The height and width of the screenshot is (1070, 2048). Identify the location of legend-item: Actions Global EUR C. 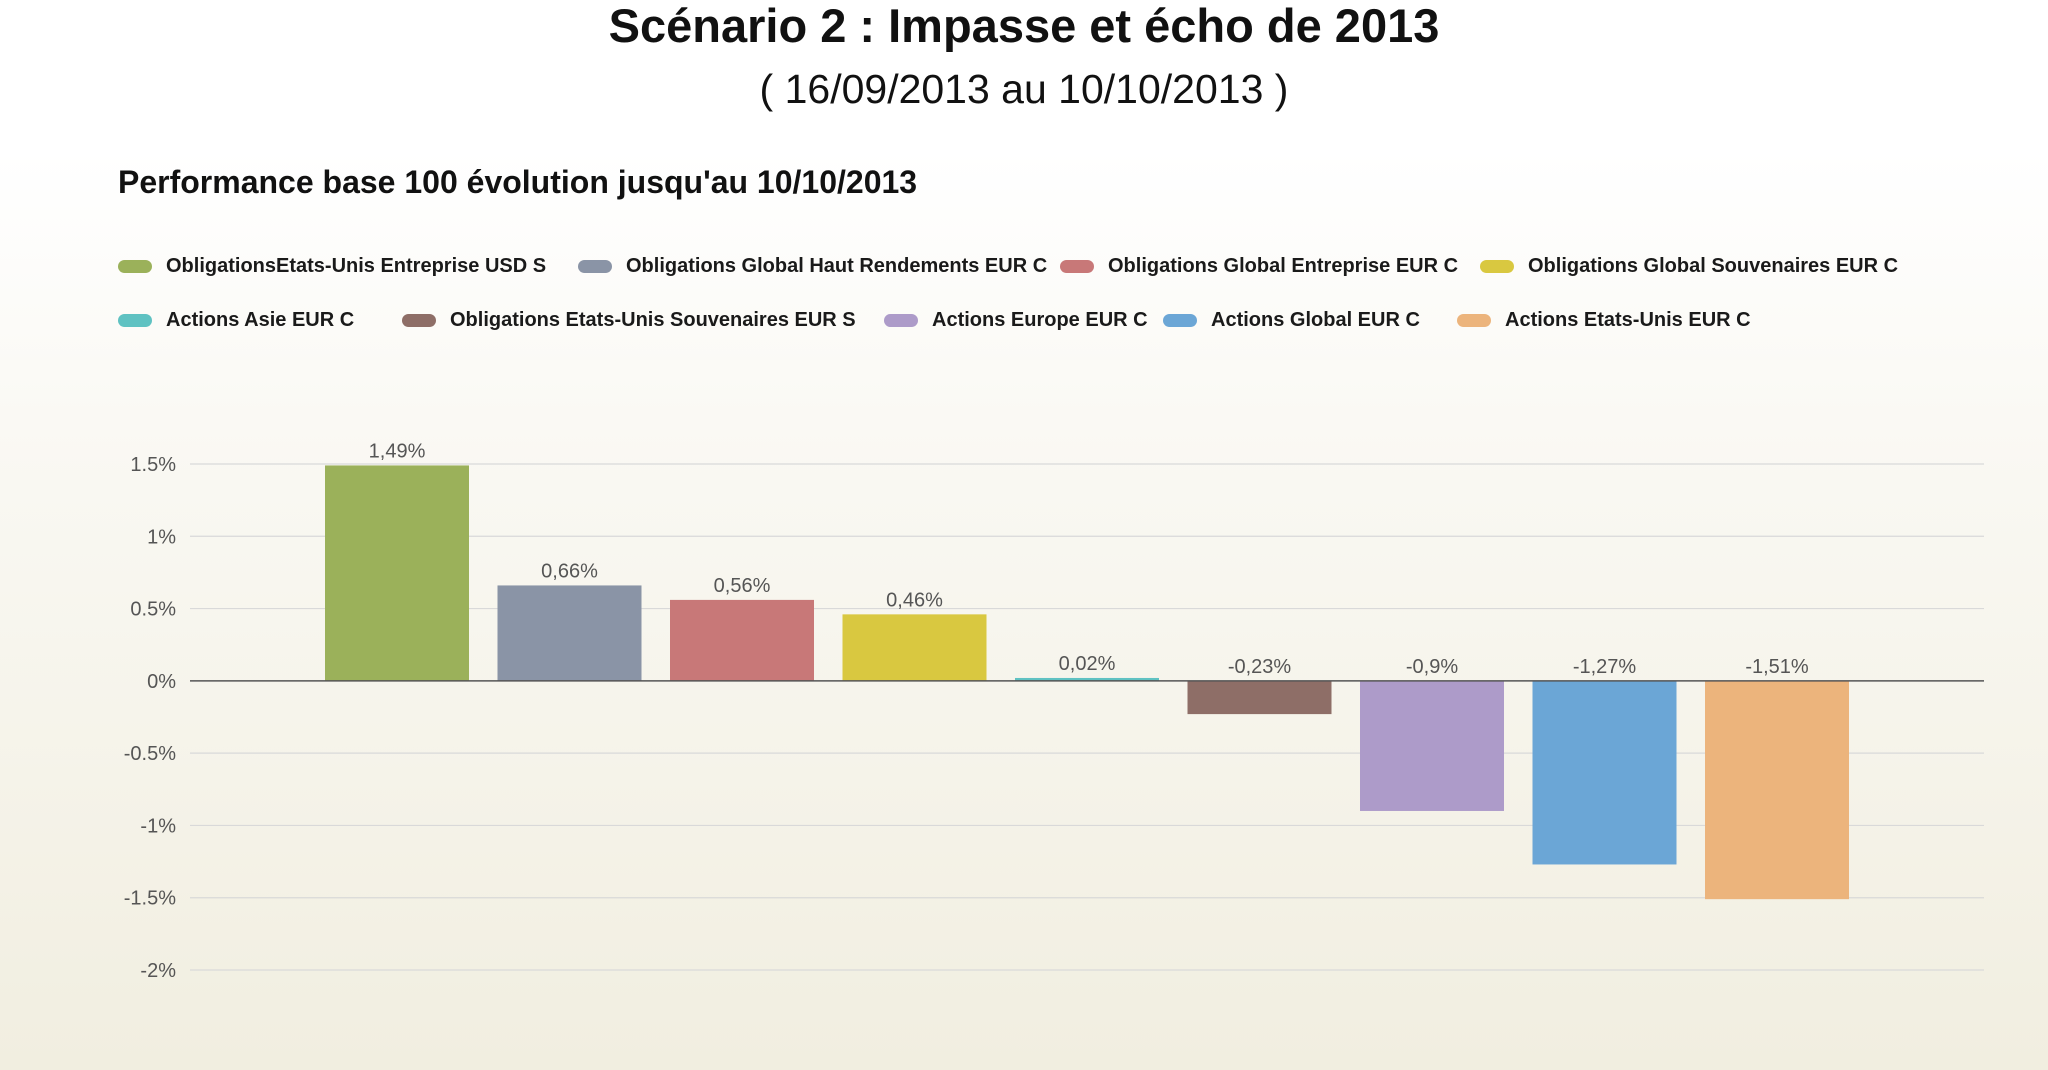
(1291, 320).